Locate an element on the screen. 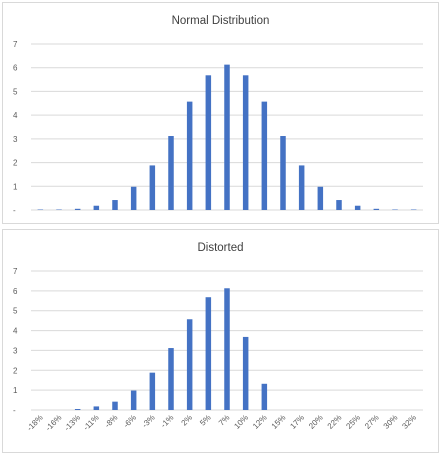  x-tick-label: 30% is located at coordinates (391, 422).